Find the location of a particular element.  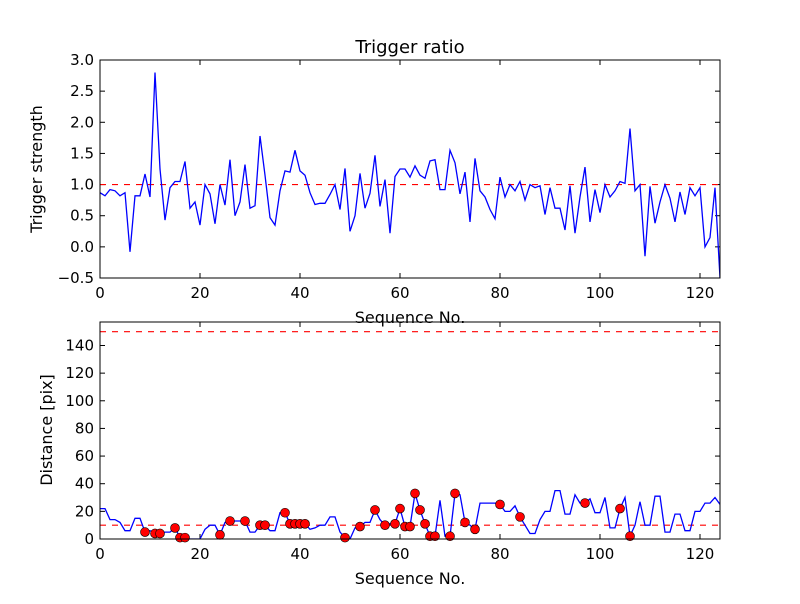

top-y-tick-label: 3.0 is located at coordinates (82, 60).